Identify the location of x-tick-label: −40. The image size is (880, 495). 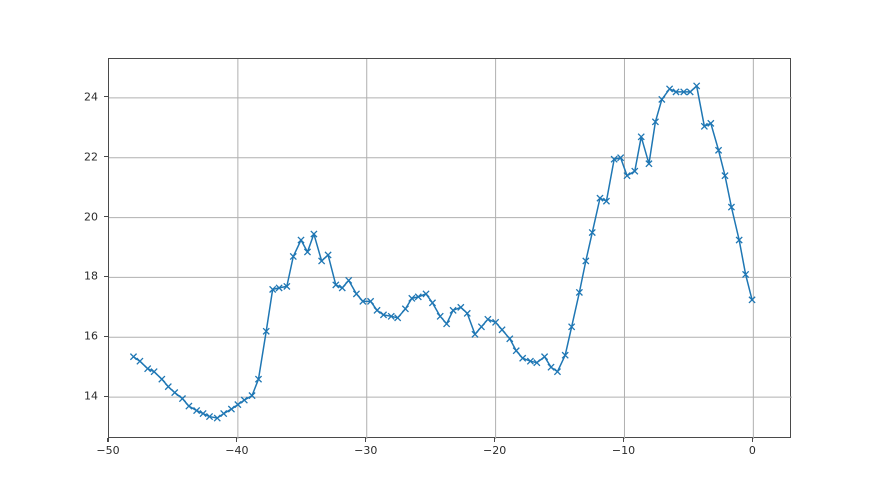
(237, 450).